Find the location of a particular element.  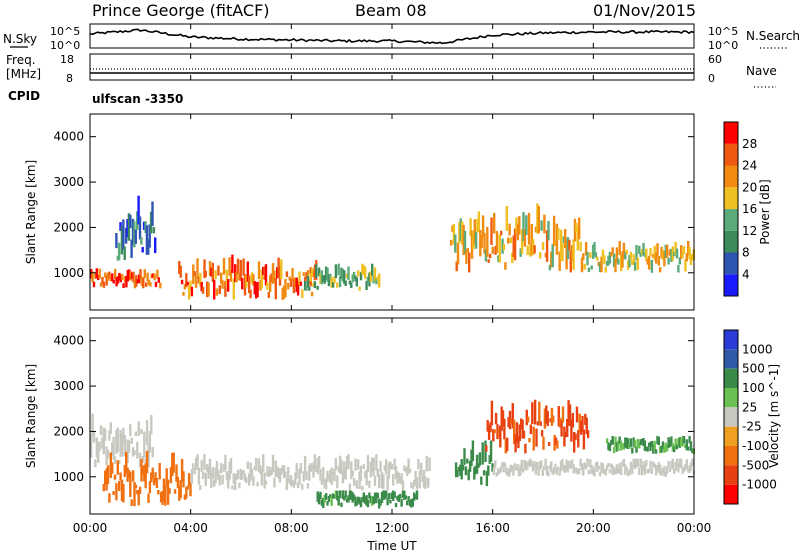

date-title: 01/Nov/2015 is located at coordinates (644, 10).